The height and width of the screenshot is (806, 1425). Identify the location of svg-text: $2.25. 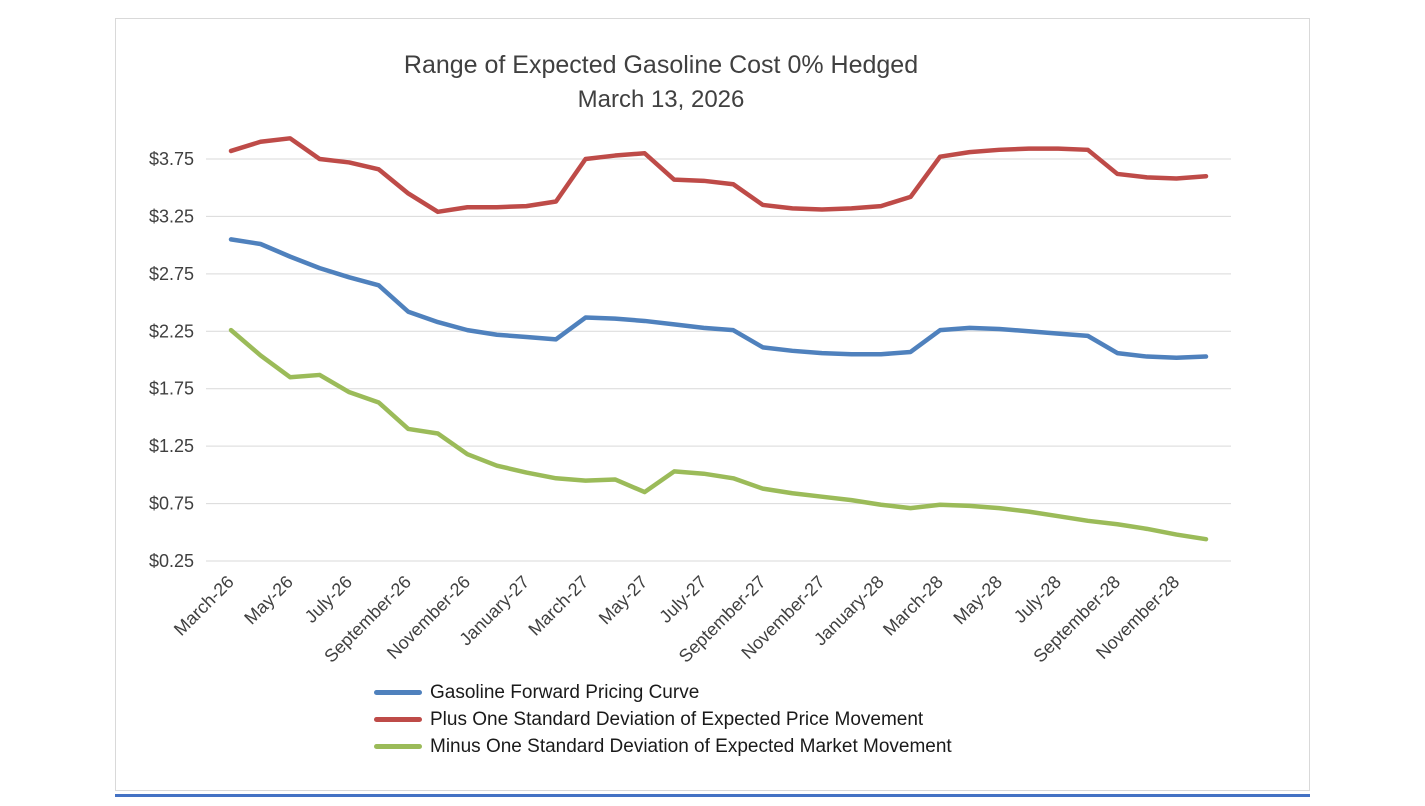
(171, 331).